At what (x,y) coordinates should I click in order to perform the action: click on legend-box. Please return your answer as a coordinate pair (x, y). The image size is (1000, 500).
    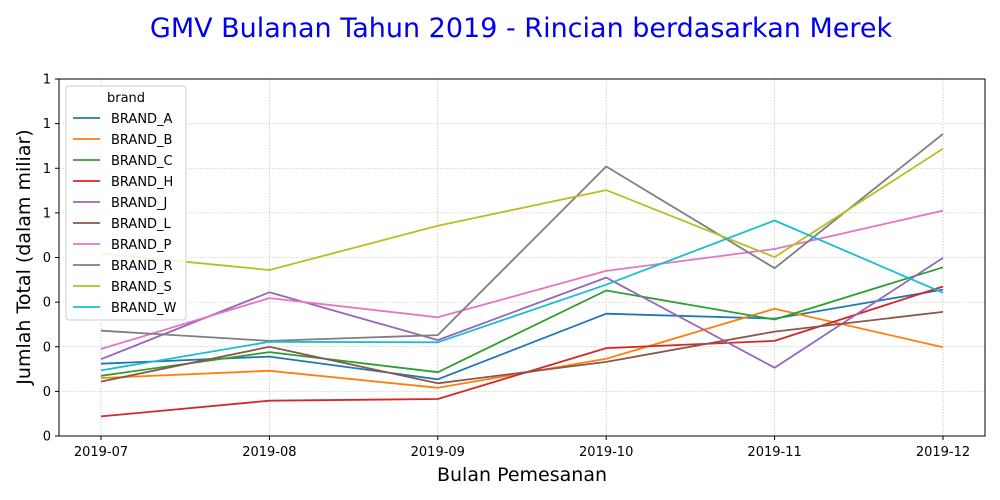
    Looking at the image, I should click on (126, 203).